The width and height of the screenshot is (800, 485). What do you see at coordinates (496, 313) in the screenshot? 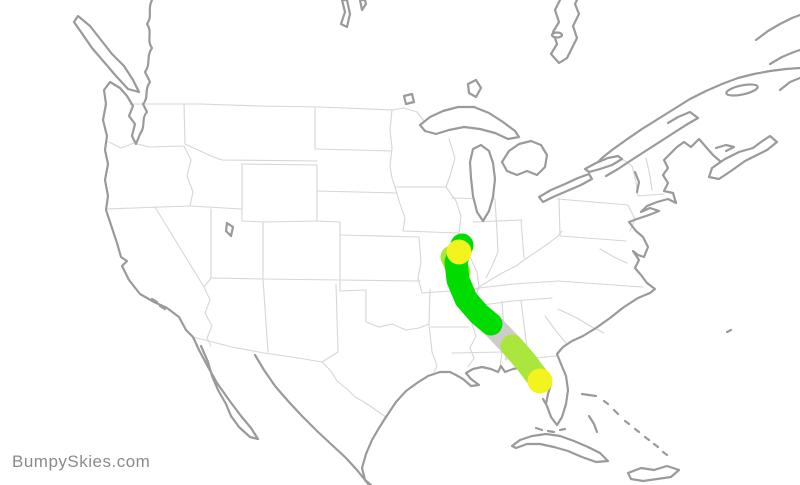
I see `route-layer` at bounding box center [496, 313].